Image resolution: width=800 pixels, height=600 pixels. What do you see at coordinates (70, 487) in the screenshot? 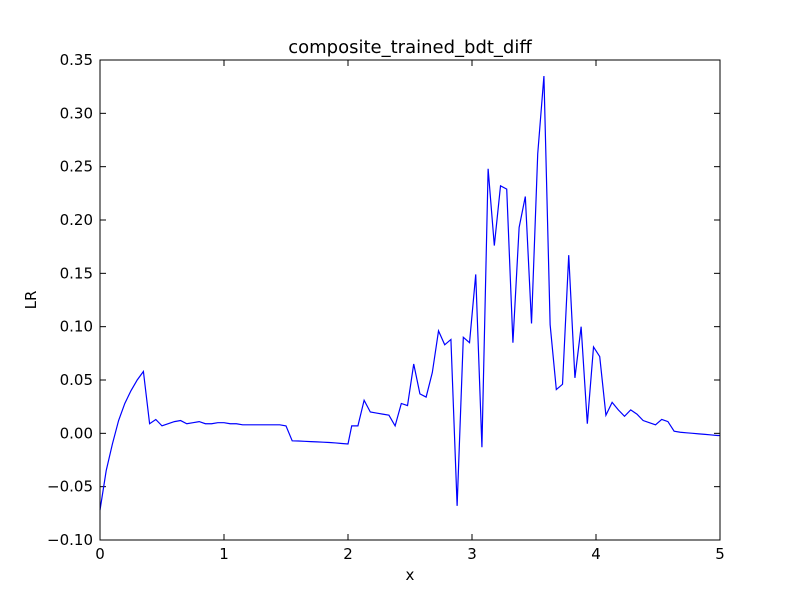
I see `y-tick-label: −0.05` at bounding box center [70, 487].